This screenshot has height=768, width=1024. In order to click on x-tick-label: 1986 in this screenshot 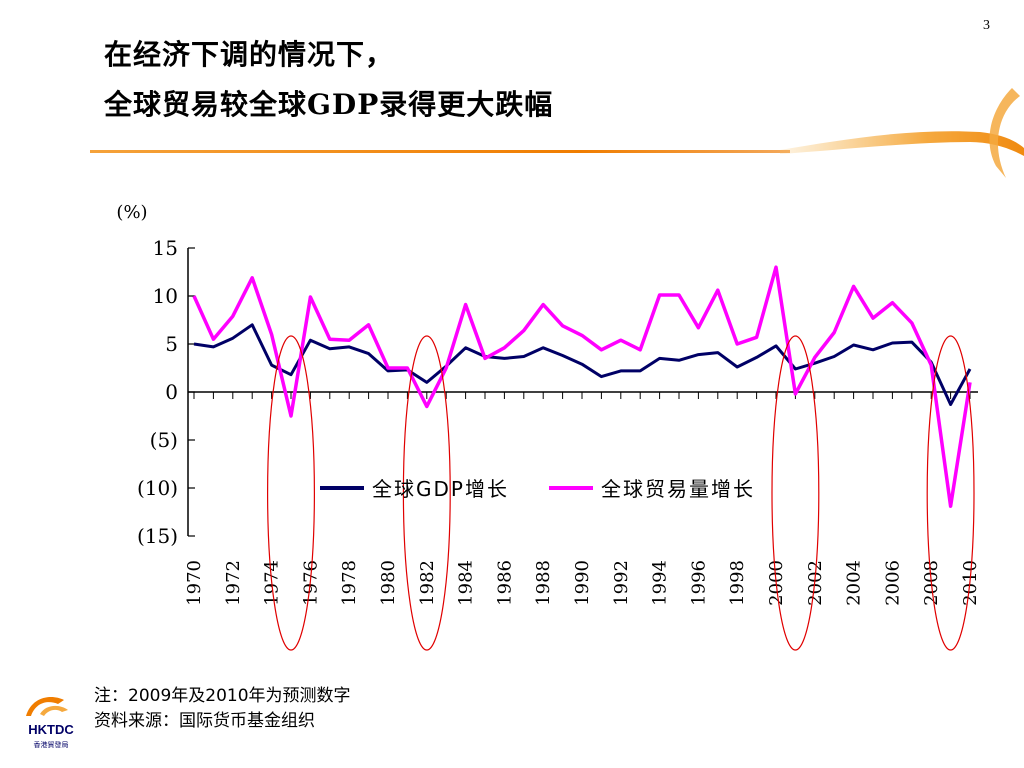, I will do `click(504, 583)`.